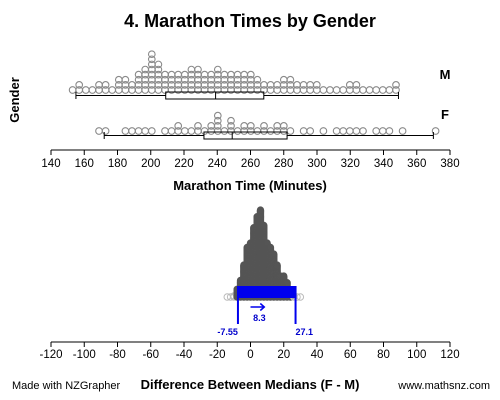 Image resolution: width=500 pixels, height=400 pixels. Describe the element at coordinates (262, 307) in the screenshot. I see `difference-arrow-head` at that location.